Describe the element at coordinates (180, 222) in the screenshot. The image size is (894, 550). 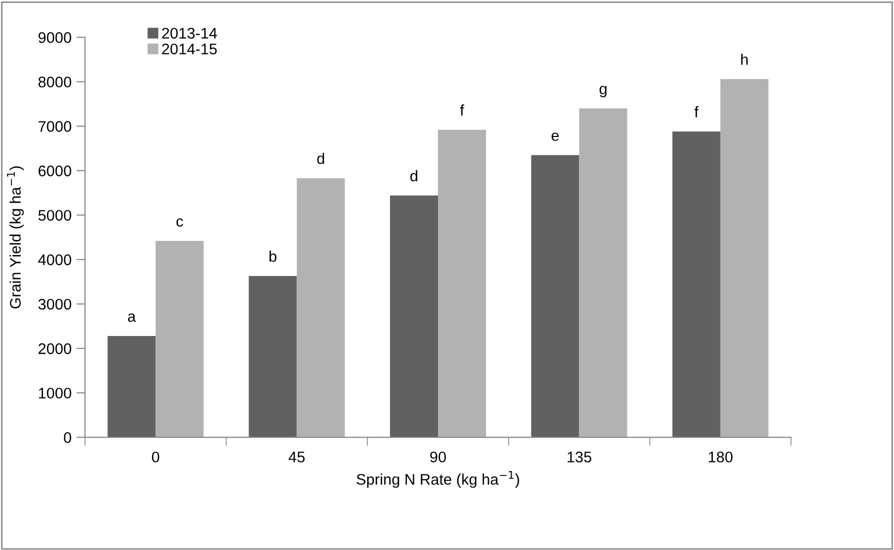
I see `annotation: c` at that location.